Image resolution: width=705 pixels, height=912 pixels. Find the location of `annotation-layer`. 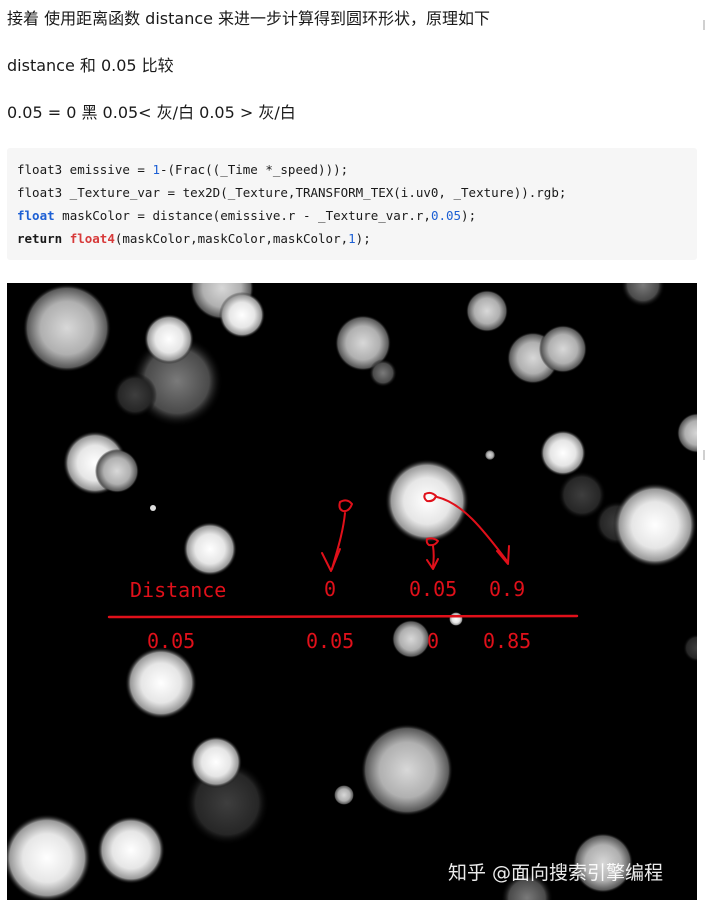

annotation-layer is located at coordinates (343, 555).